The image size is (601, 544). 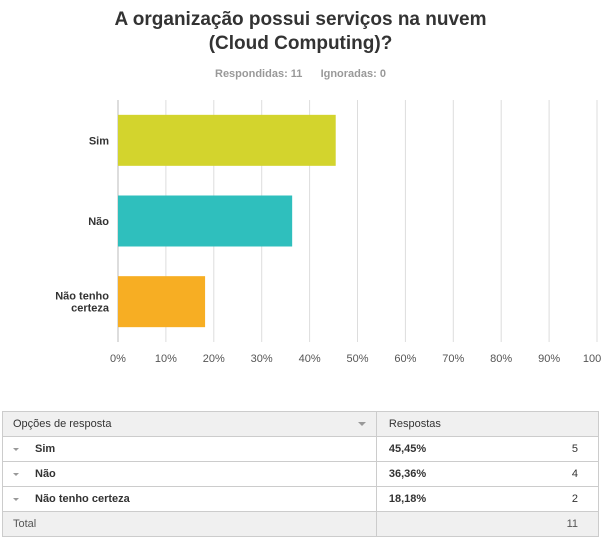 What do you see at coordinates (45, 449) in the screenshot?
I see `option-label: Sim` at bounding box center [45, 449].